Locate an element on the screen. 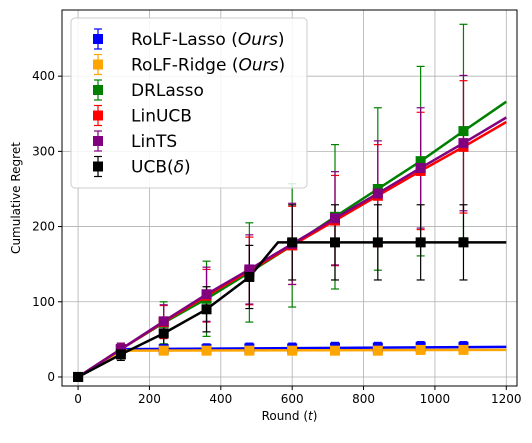 Image resolution: width=532 pixels, height=443 pixels. x-tick-label: 1200 is located at coordinates (506, 399).